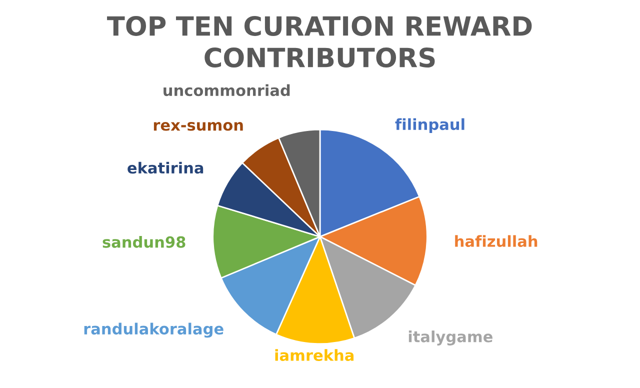 The image size is (640, 388). I want to click on slice-label: rex-sumon, so click(198, 126).